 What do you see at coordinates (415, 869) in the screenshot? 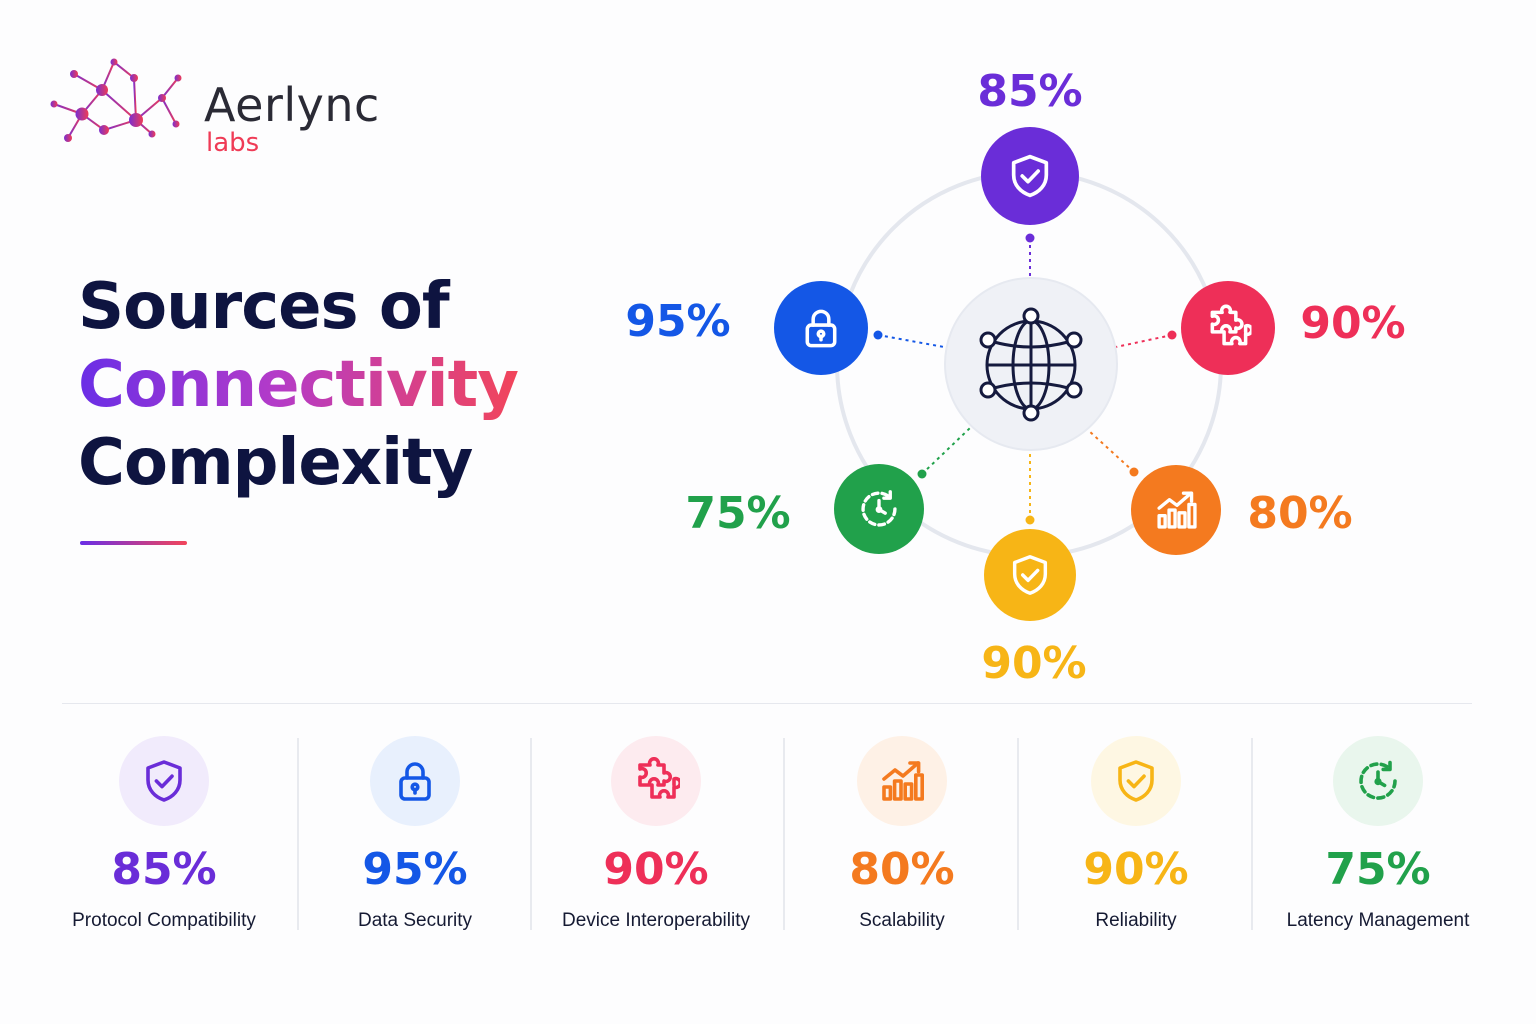
I see `stat-value: 95%` at bounding box center [415, 869].